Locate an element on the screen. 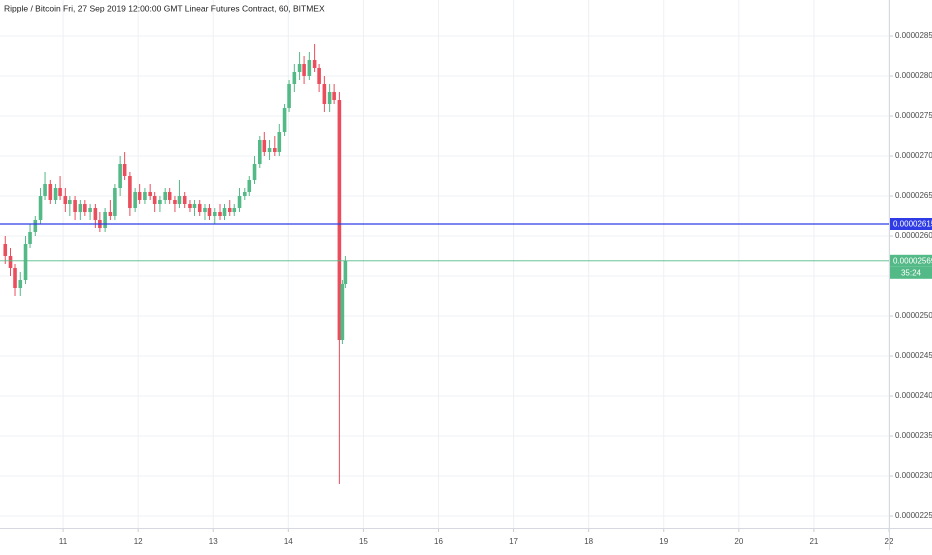 The image size is (932, 555). countdown: 35:24 is located at coordinates (911, 272).